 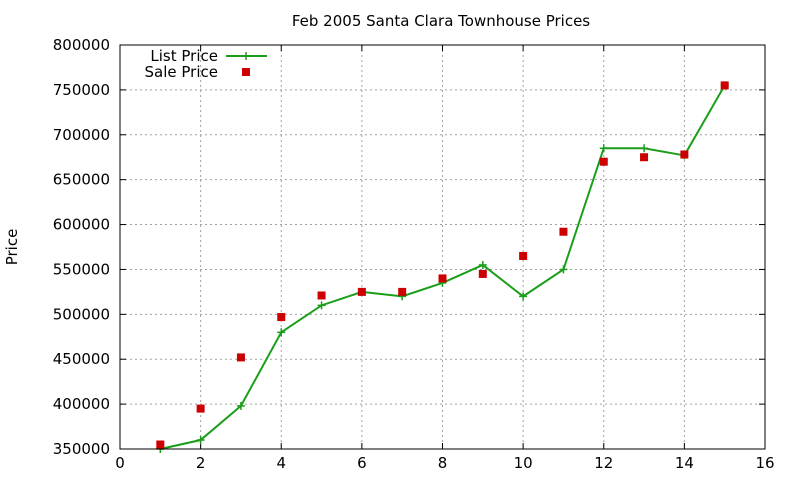 I want to click on y-tick-label: 500000, so click(x=81, y=314).